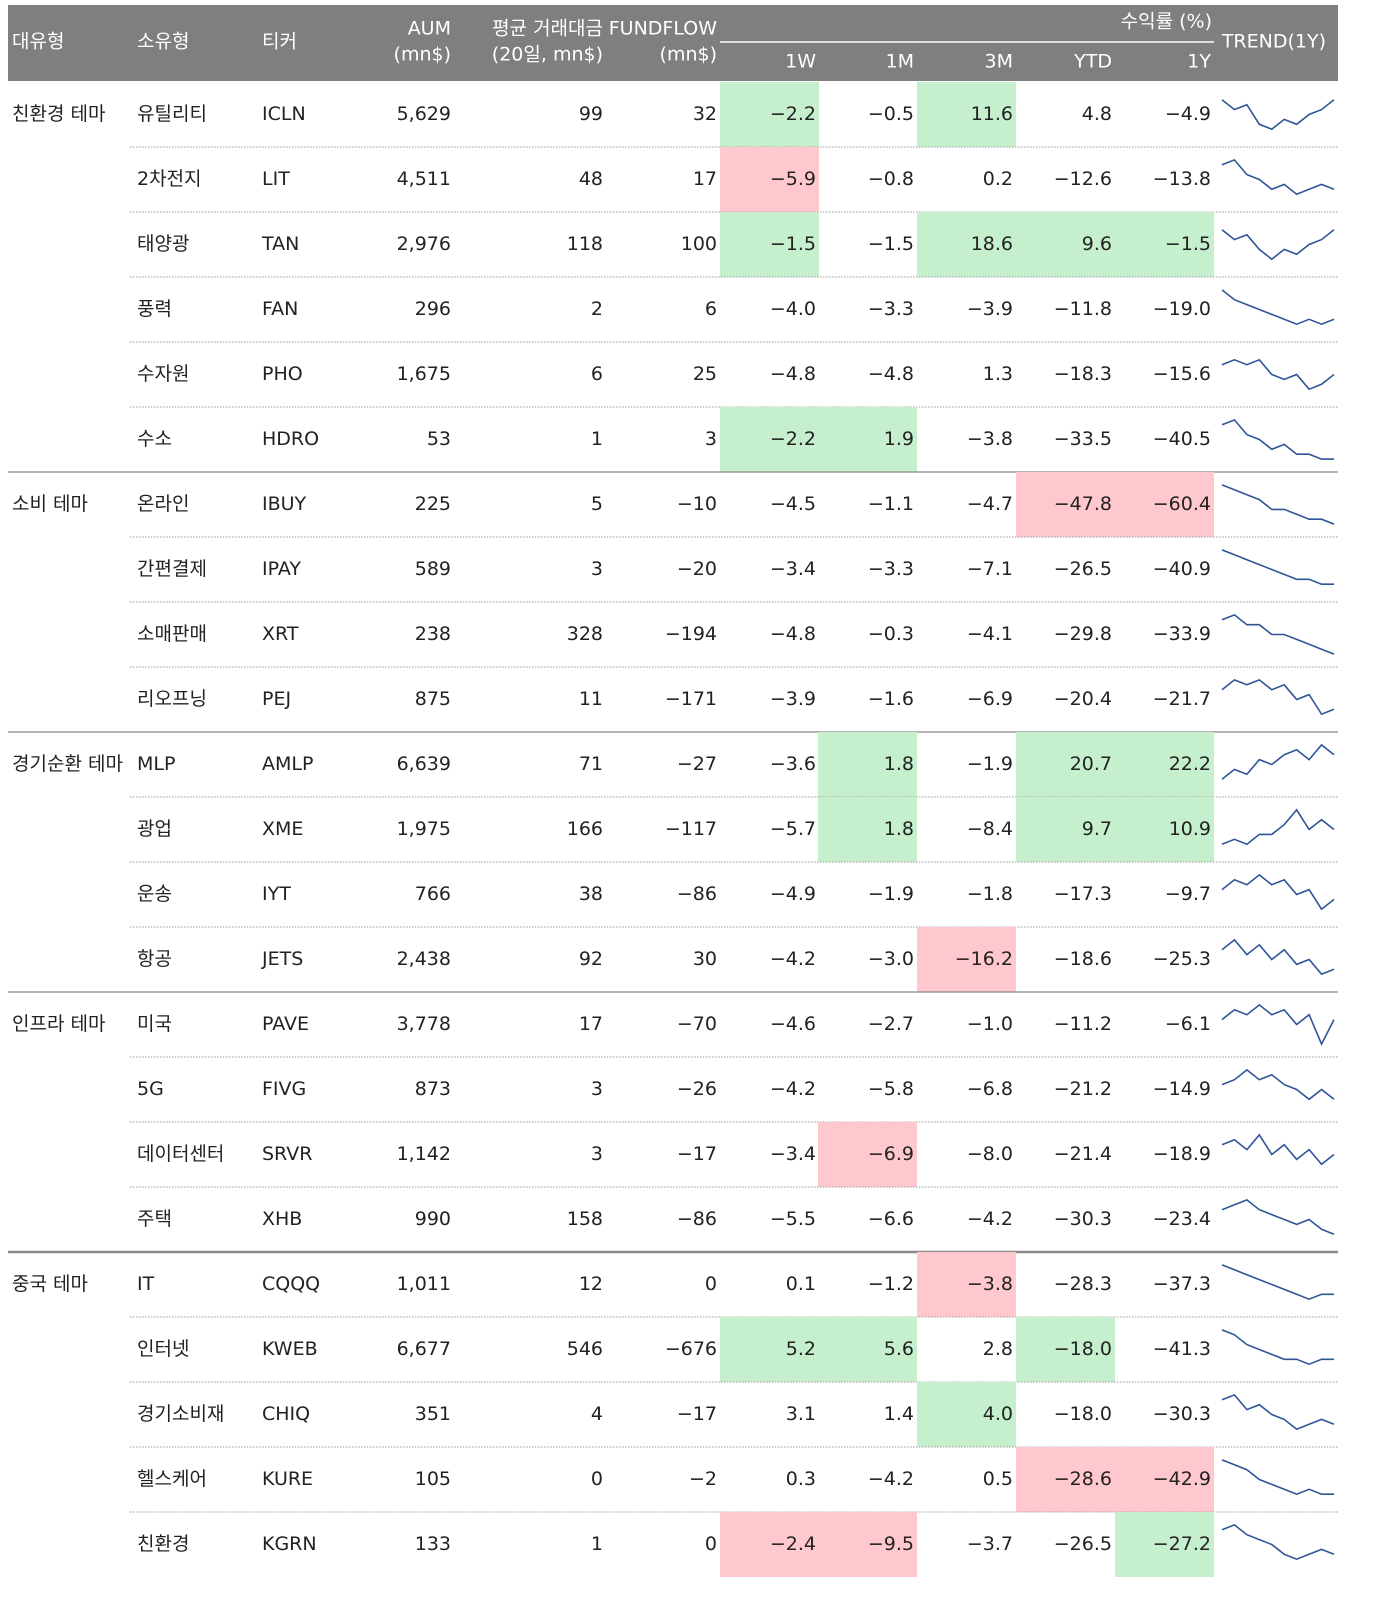 The width and height of the screenshot is (1375, 1602). What do you see at coordinates (990, 699) in the screenshot?
I see `return-value: −6.9` at bounding box center [990, 699].